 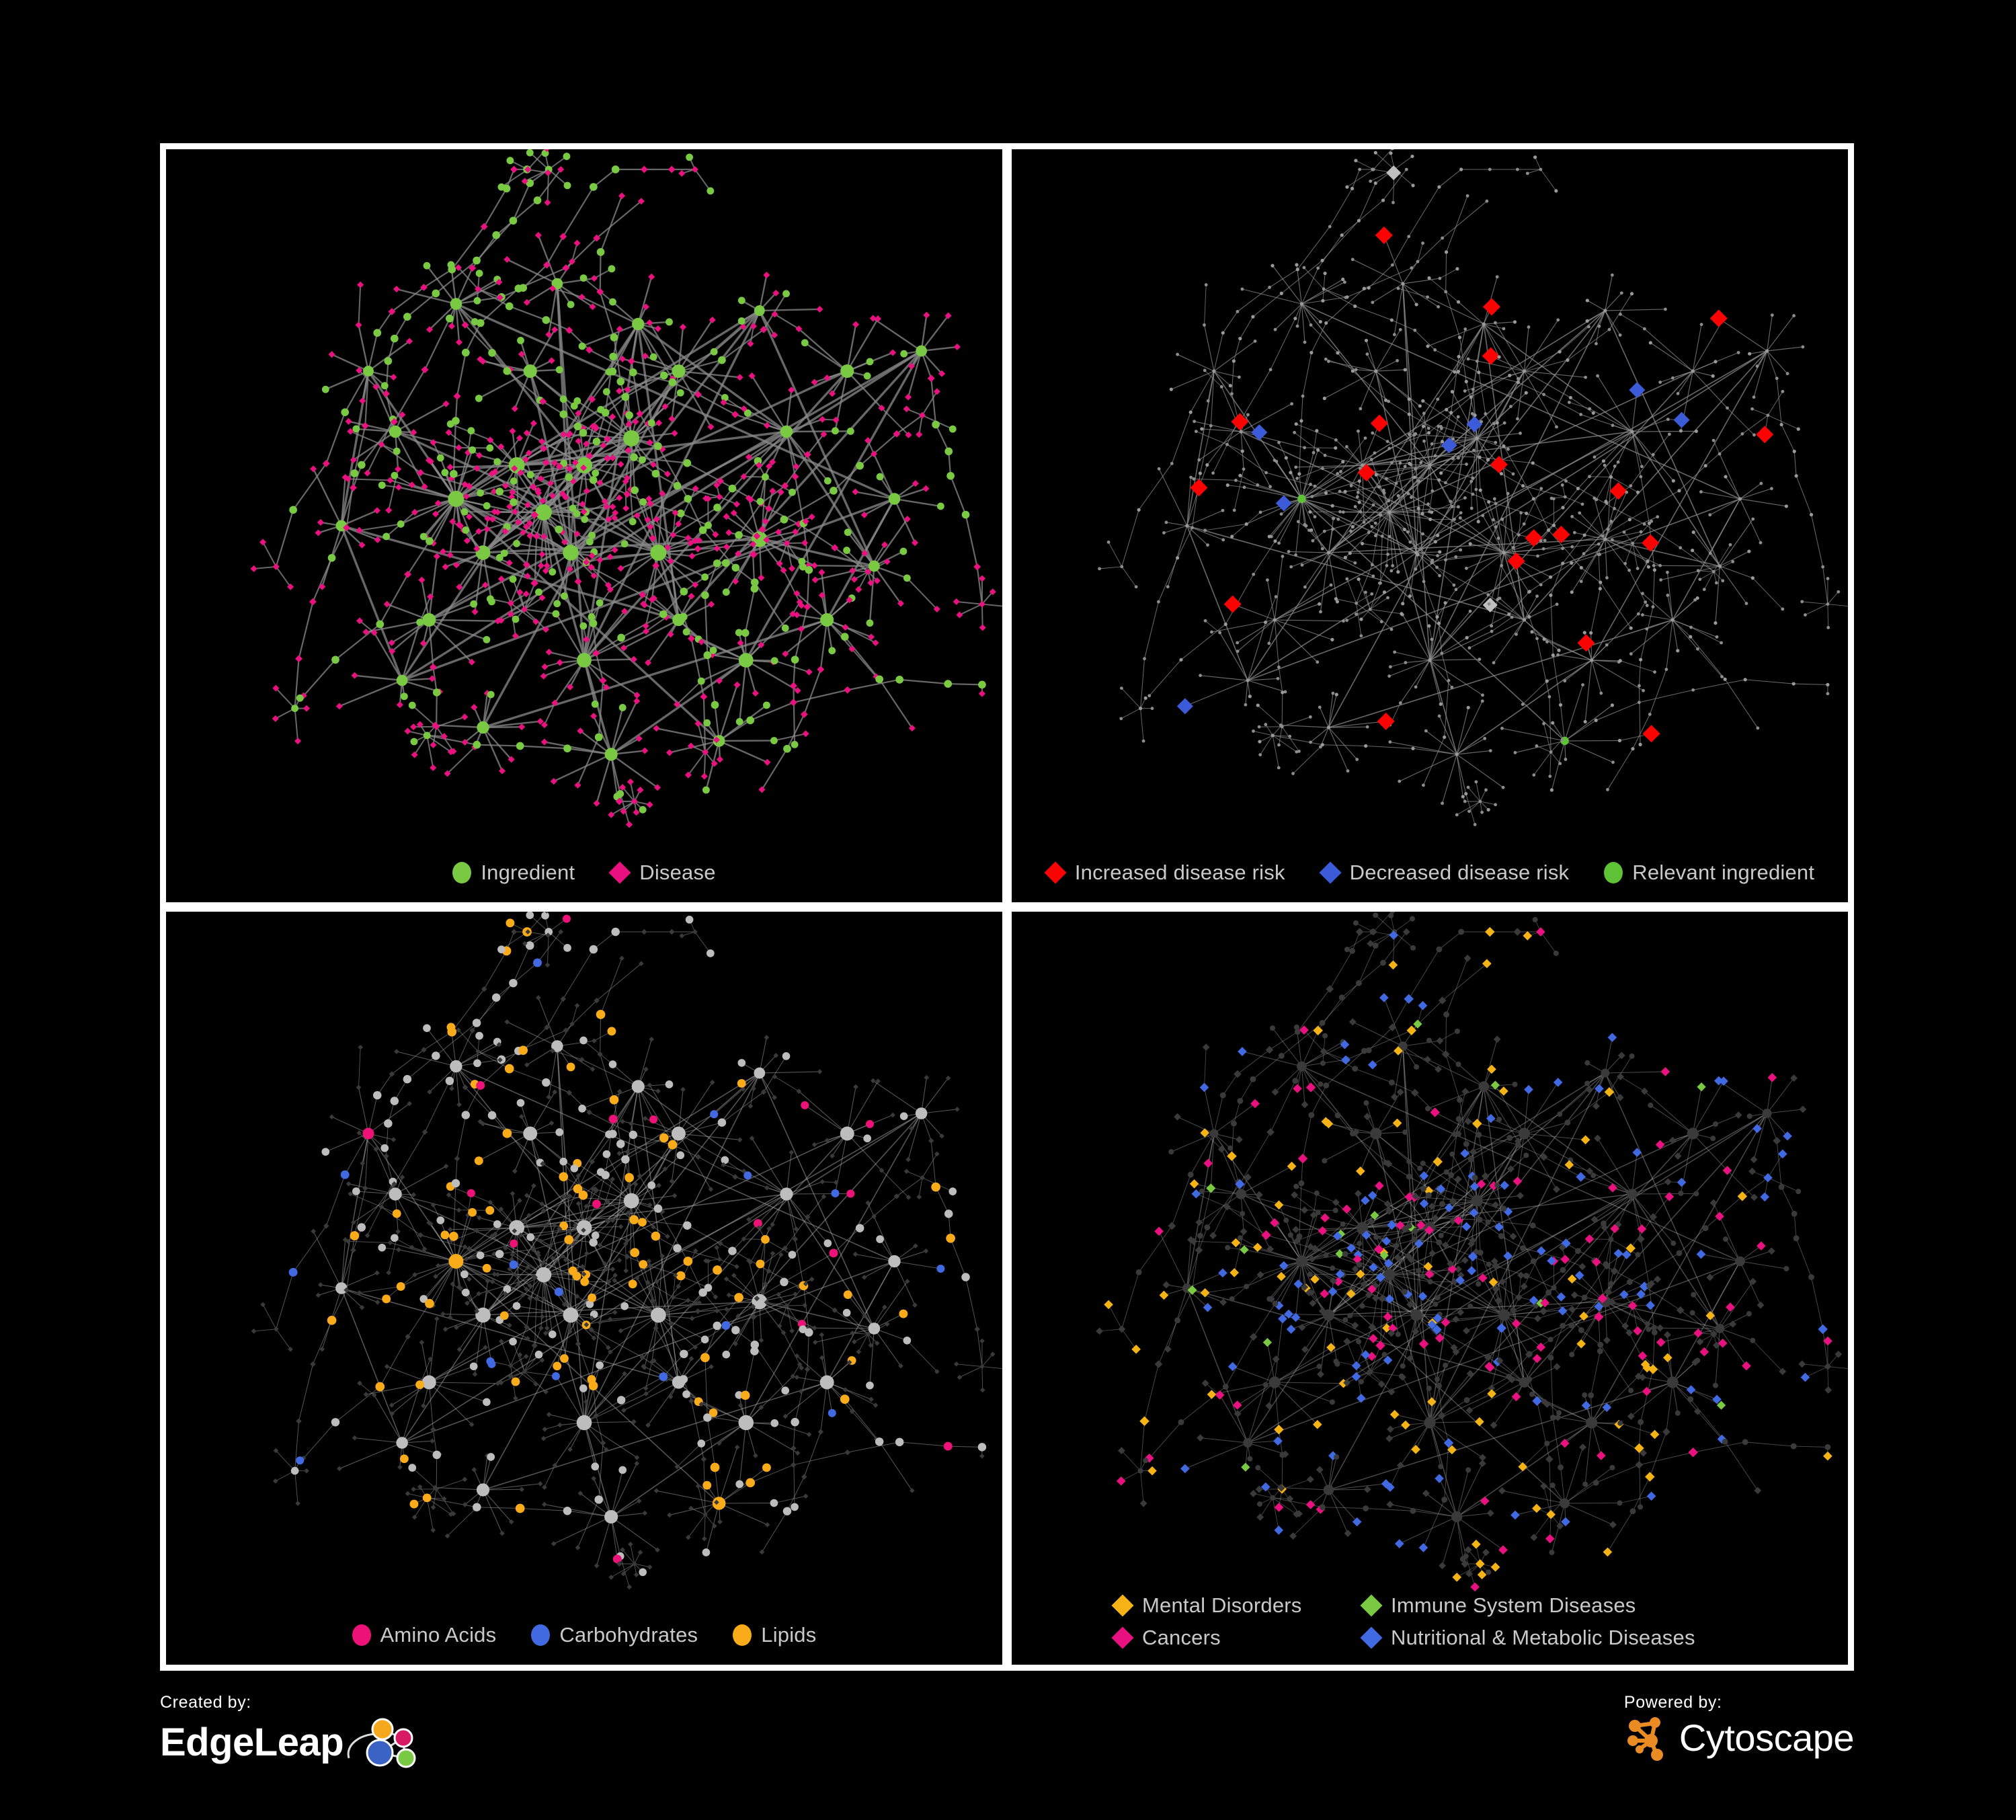 I want to click on powered-by-block: Powered by:, so click(x=1739, y=1727).